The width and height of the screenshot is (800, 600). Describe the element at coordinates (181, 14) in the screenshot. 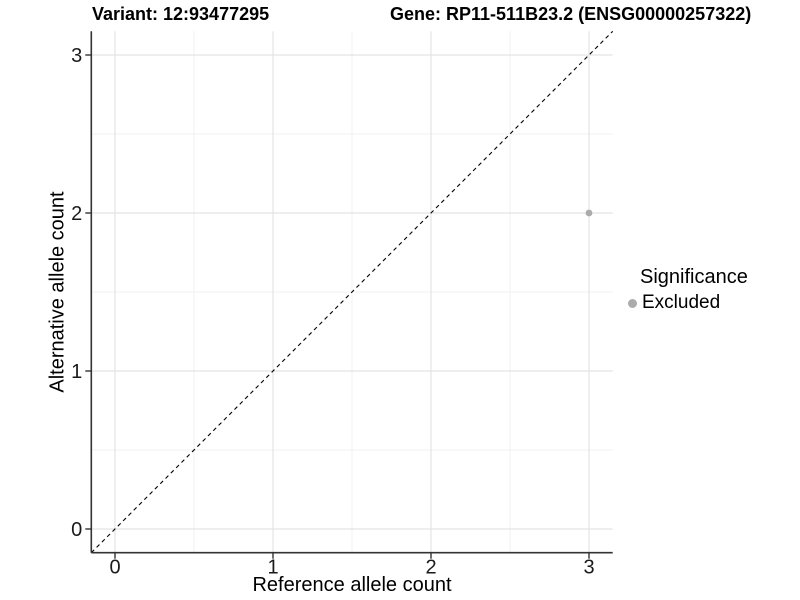

I see `variant-title: Variant: 12:93477295` at that location.